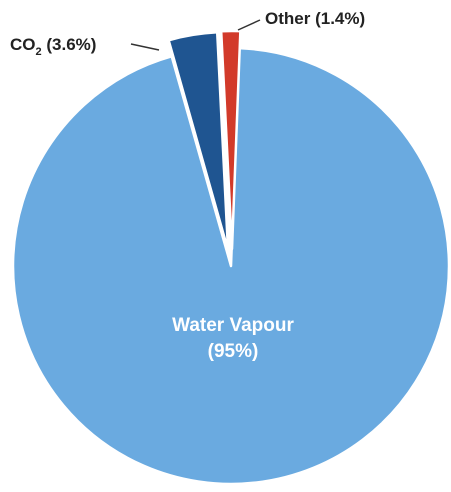  Describe the element at coordinates (198, 141) in the screenshot. I see `slice-co2` at that location.